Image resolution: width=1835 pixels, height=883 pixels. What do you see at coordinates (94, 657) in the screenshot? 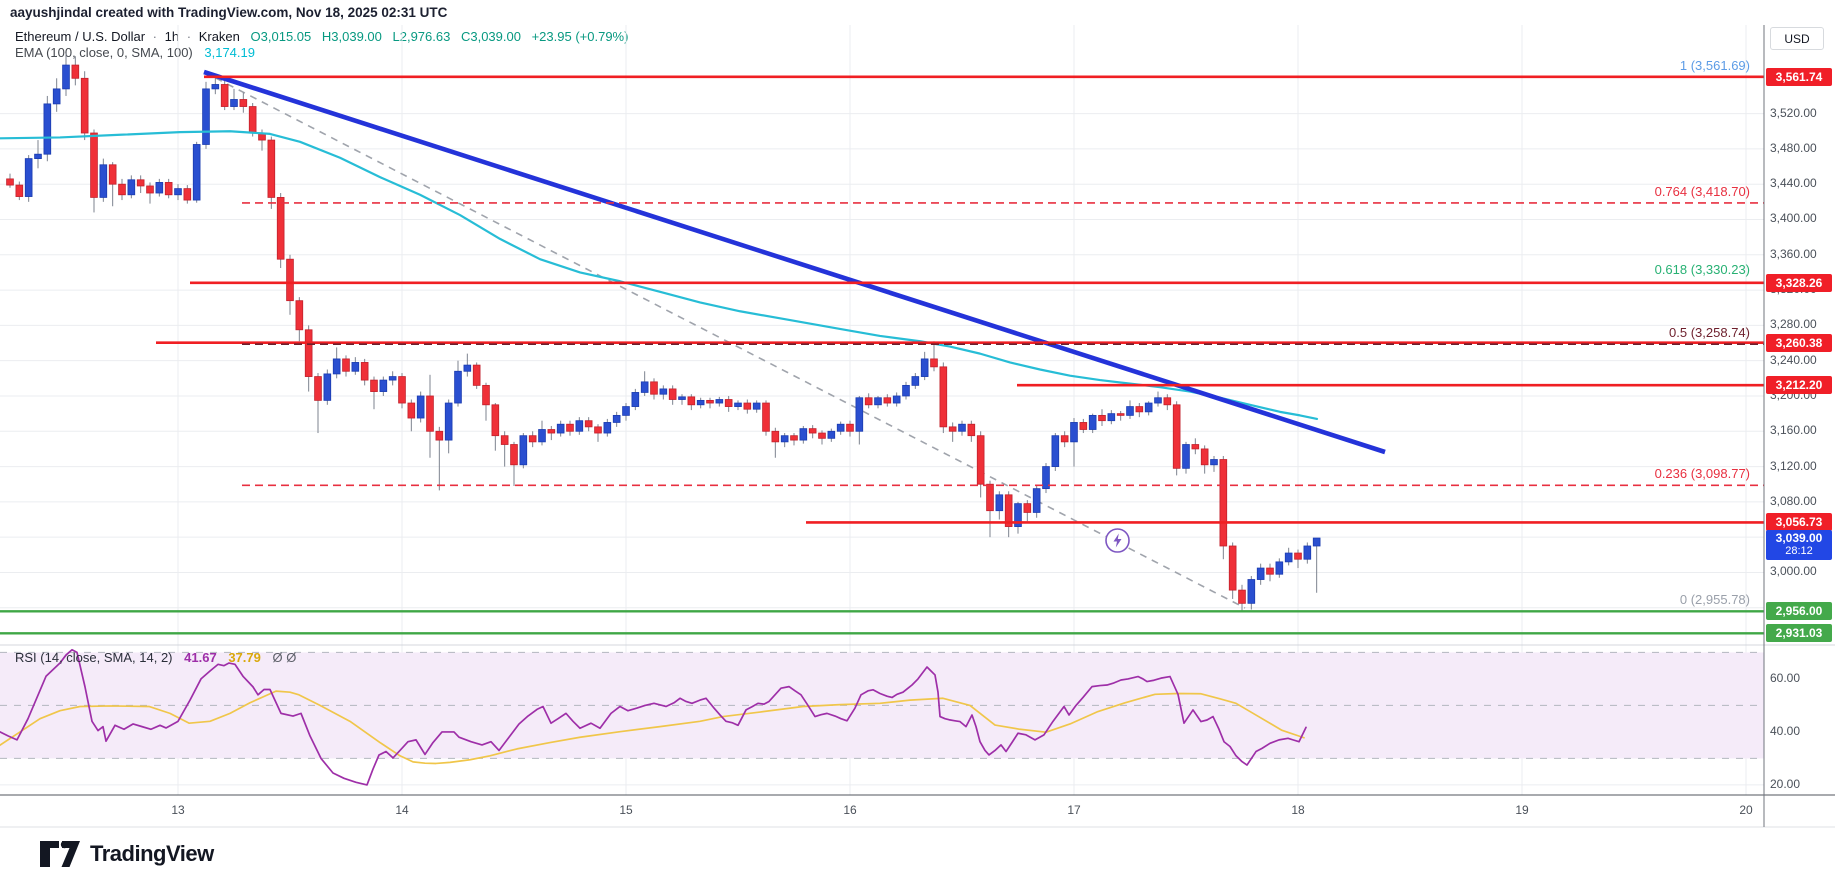
I see `rsi-label: RSI (14, close, SMA, 14, 2)` at bounding box center [94, 657].